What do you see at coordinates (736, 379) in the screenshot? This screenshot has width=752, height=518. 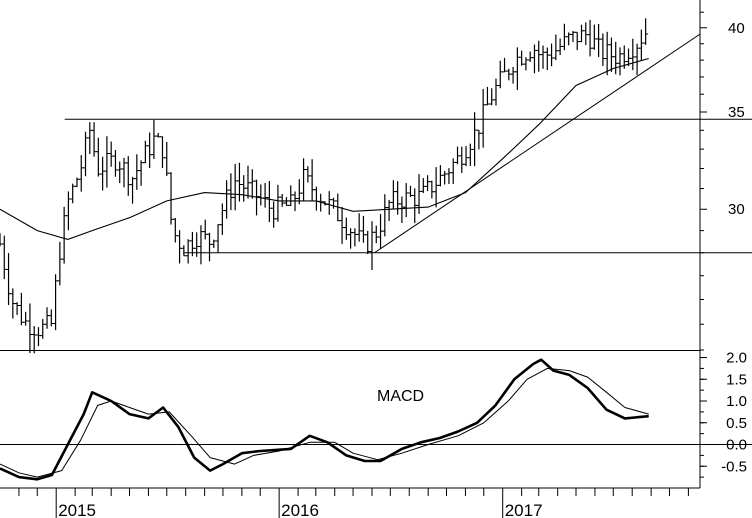 I see `macd-y-tick-label: 1.5` at bounding box center [736, 379].